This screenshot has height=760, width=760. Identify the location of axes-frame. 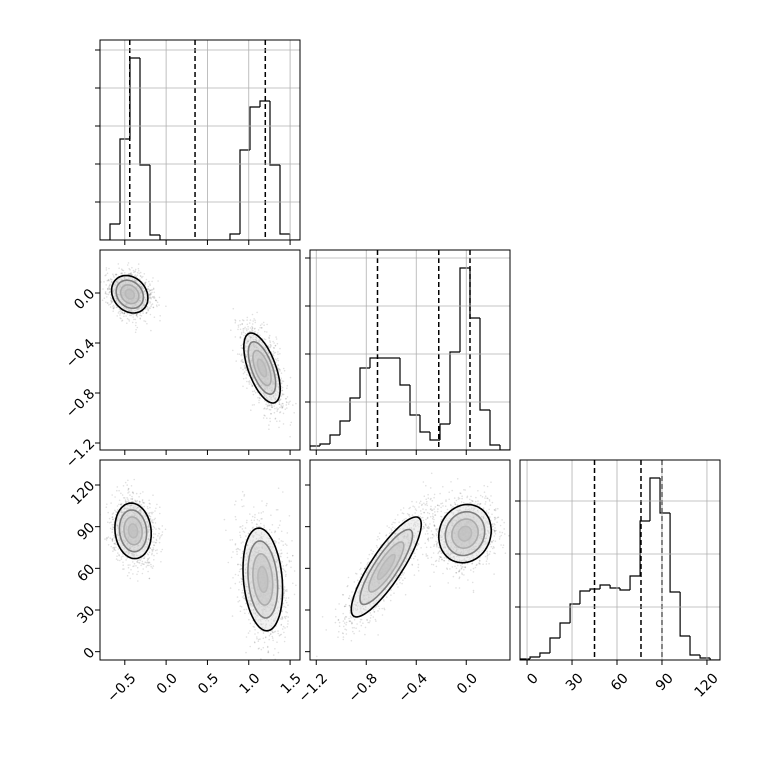
(200, 350).